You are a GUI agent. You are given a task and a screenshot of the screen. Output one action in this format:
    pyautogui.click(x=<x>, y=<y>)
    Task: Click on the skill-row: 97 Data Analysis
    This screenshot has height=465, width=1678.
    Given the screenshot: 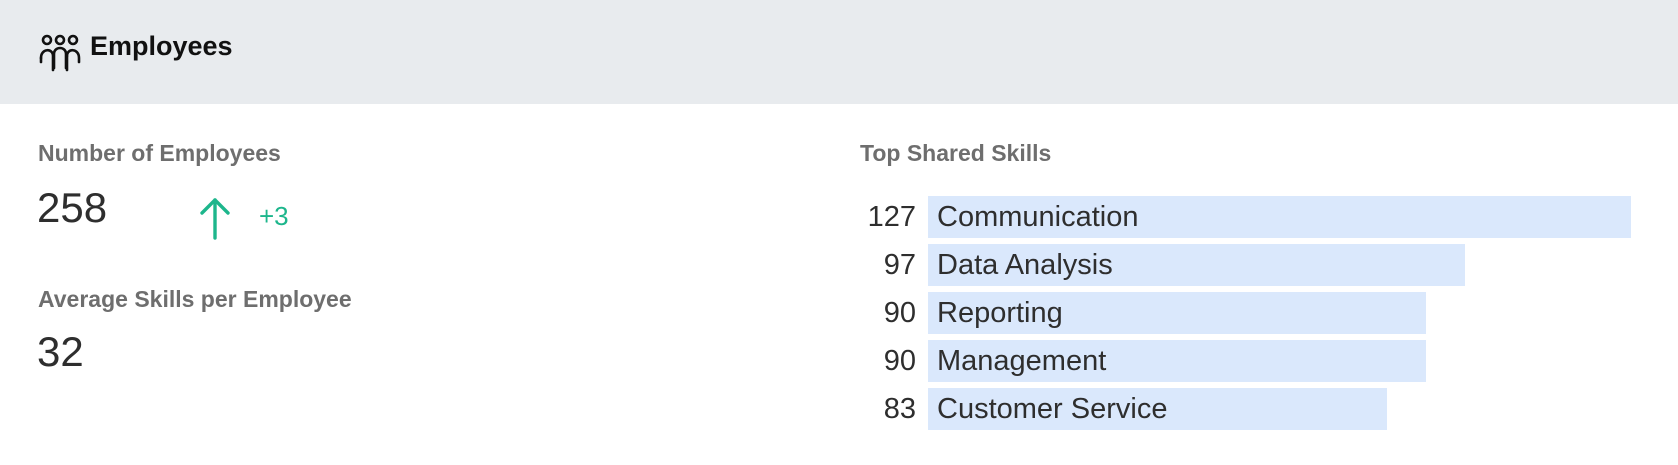 What is the action you would take?
    pyautogui.click(x=1250, y=265)
    